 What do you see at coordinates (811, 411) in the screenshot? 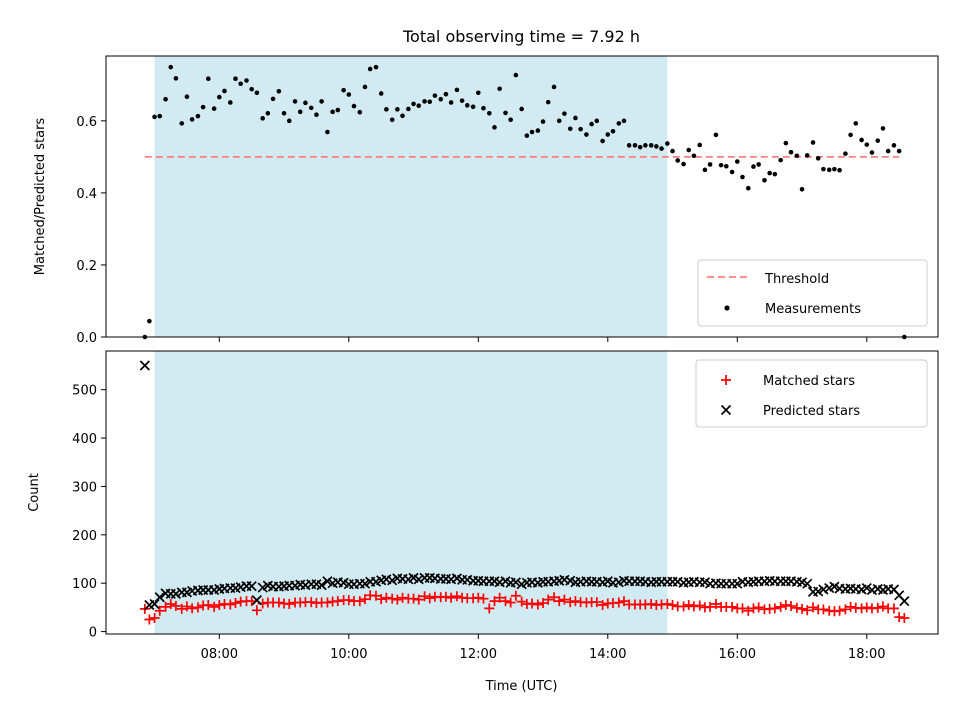
I see `legend-predicted-label: Predicted stars` at bounding box center [811, 411].